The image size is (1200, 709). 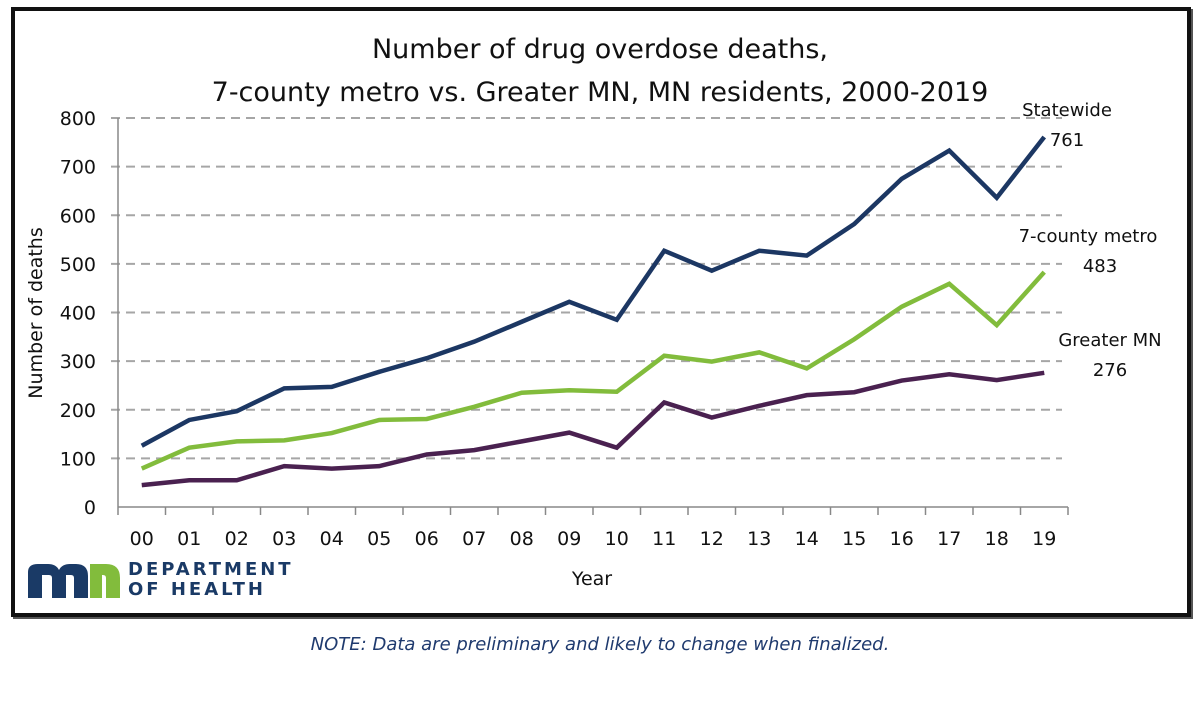 I want to click on x-tick-label: 16, so click(x=902, y=539).